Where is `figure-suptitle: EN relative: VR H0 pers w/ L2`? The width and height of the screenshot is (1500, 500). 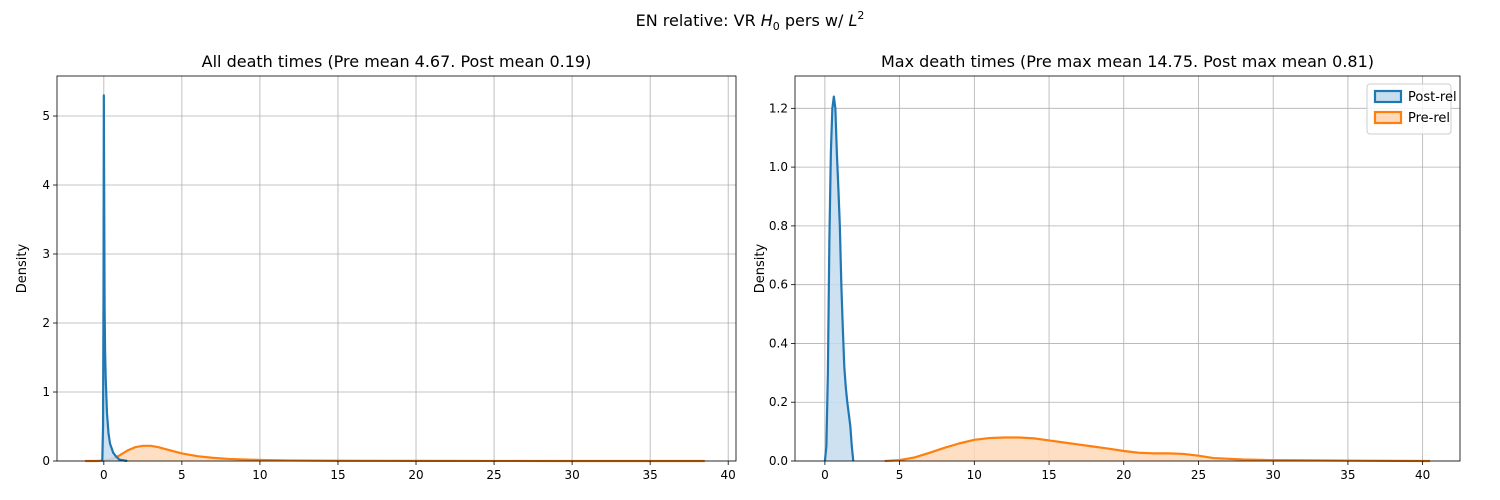 figure-suptitle: EN relative: VR H0 pers w/ L2 is located at coordinates (750, 21).